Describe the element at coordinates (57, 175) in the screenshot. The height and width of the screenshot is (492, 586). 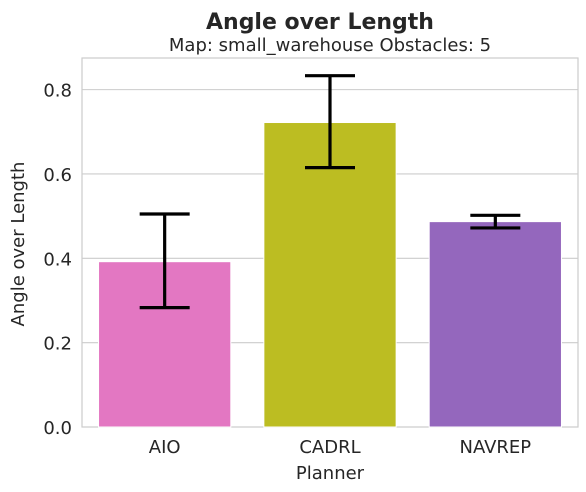
I see `y-tick-label: 0.6` at that location.